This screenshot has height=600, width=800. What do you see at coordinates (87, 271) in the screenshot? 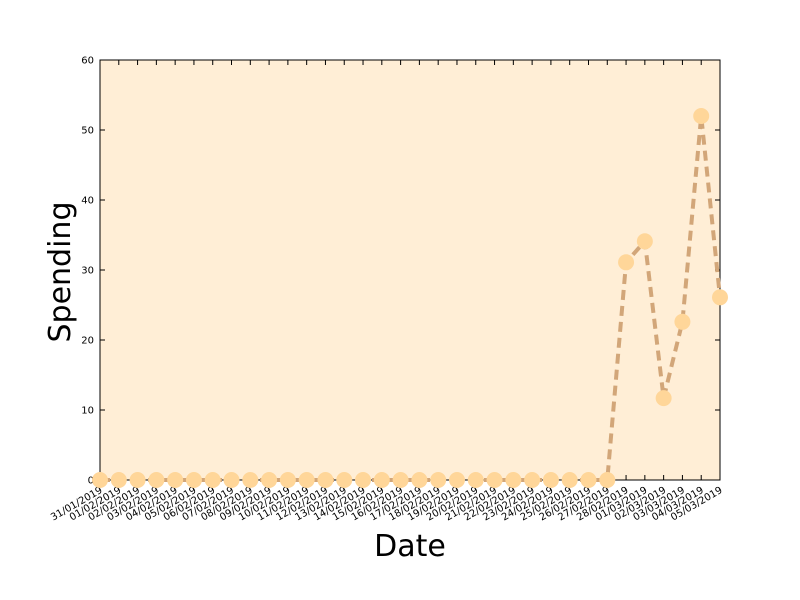
I see `y-tick-label: 30` at bounding box center [87, 271].